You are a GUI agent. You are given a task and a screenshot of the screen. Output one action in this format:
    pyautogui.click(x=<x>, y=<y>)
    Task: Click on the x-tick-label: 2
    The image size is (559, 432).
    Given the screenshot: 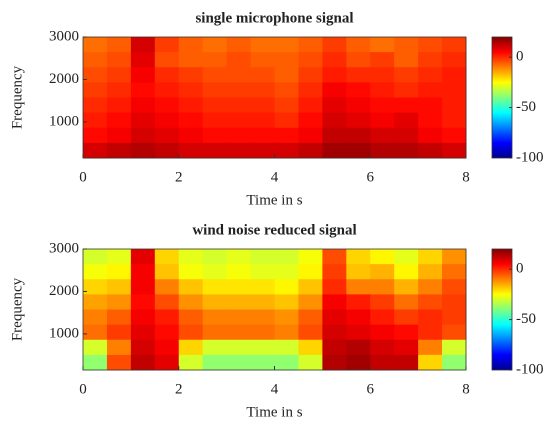 What is the action you would take?
    pyautogui.click(x=179, y=177)
    